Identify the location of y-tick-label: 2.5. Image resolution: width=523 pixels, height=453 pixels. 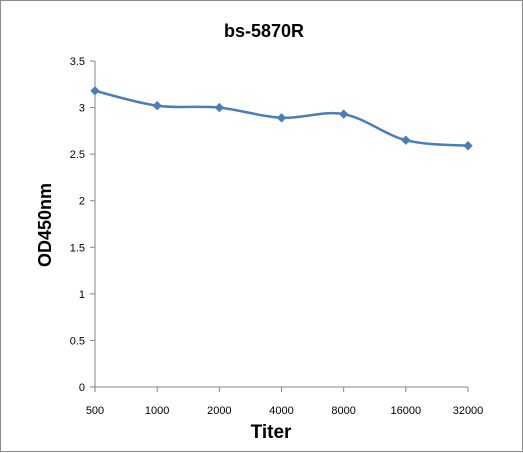
(77, 155).